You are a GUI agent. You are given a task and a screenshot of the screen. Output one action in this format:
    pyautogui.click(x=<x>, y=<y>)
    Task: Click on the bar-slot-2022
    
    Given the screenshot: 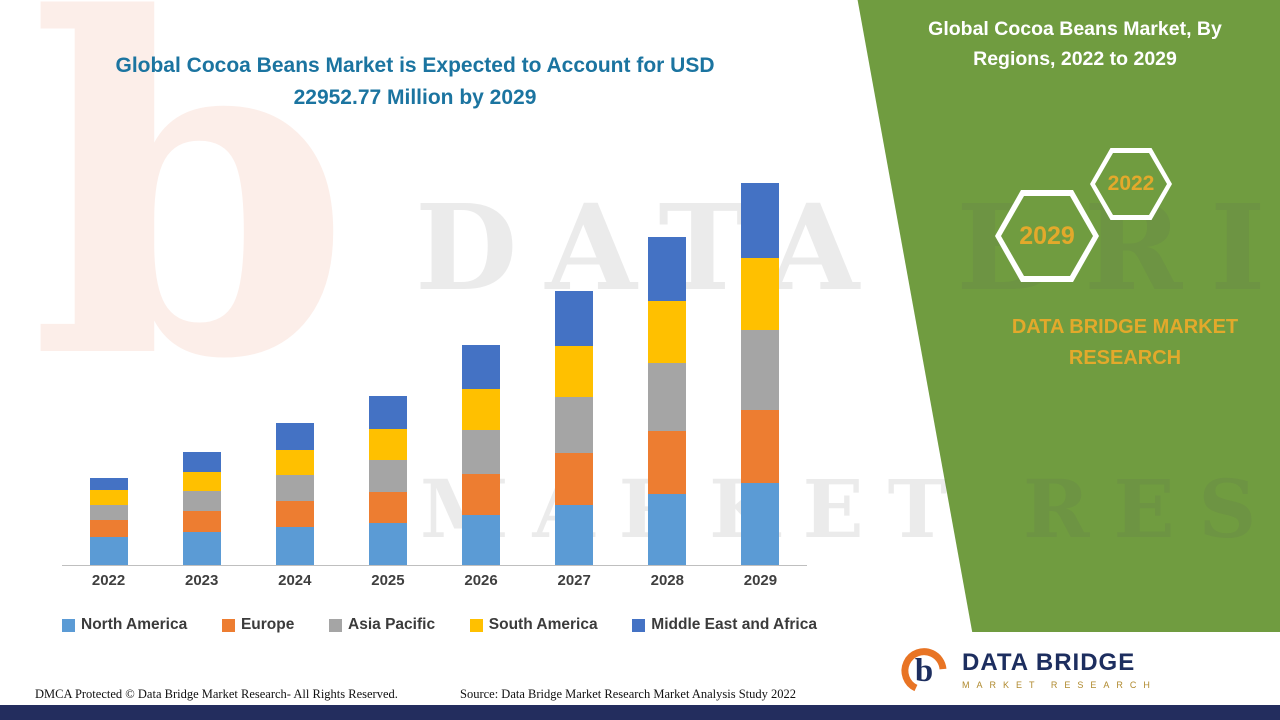 What is the action you would take?
    pyautogui.click(x=108, y=341)
    